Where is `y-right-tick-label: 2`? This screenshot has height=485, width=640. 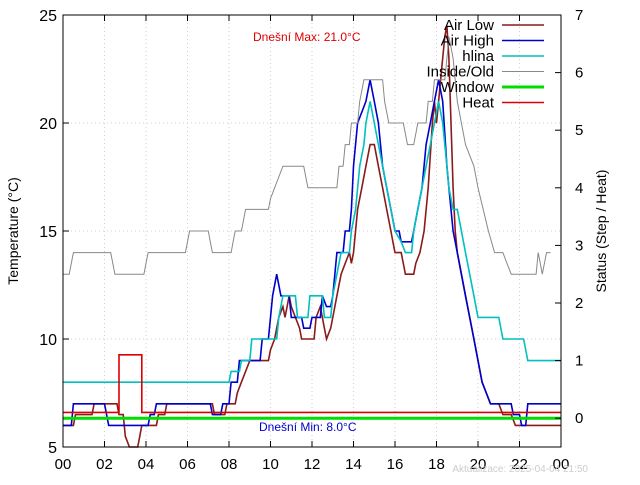 y-right-tick-label: 2 is located at coordinates (579, 303).